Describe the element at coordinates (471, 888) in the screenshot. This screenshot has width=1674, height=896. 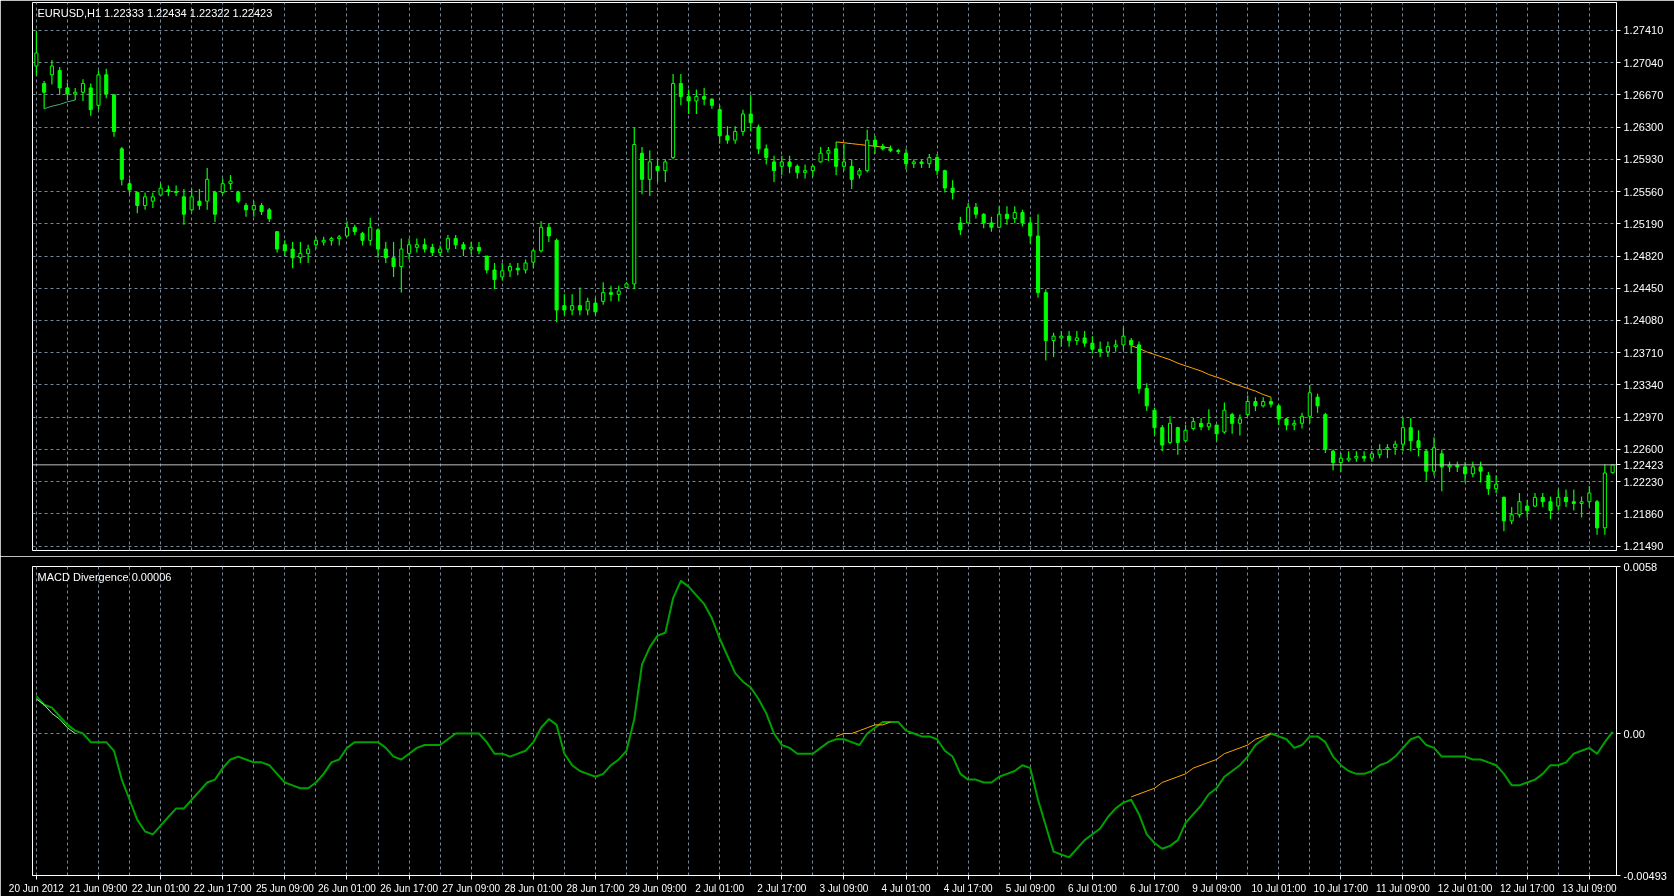
I see `x-tick-label: 27 Jun 09:00` at that location.